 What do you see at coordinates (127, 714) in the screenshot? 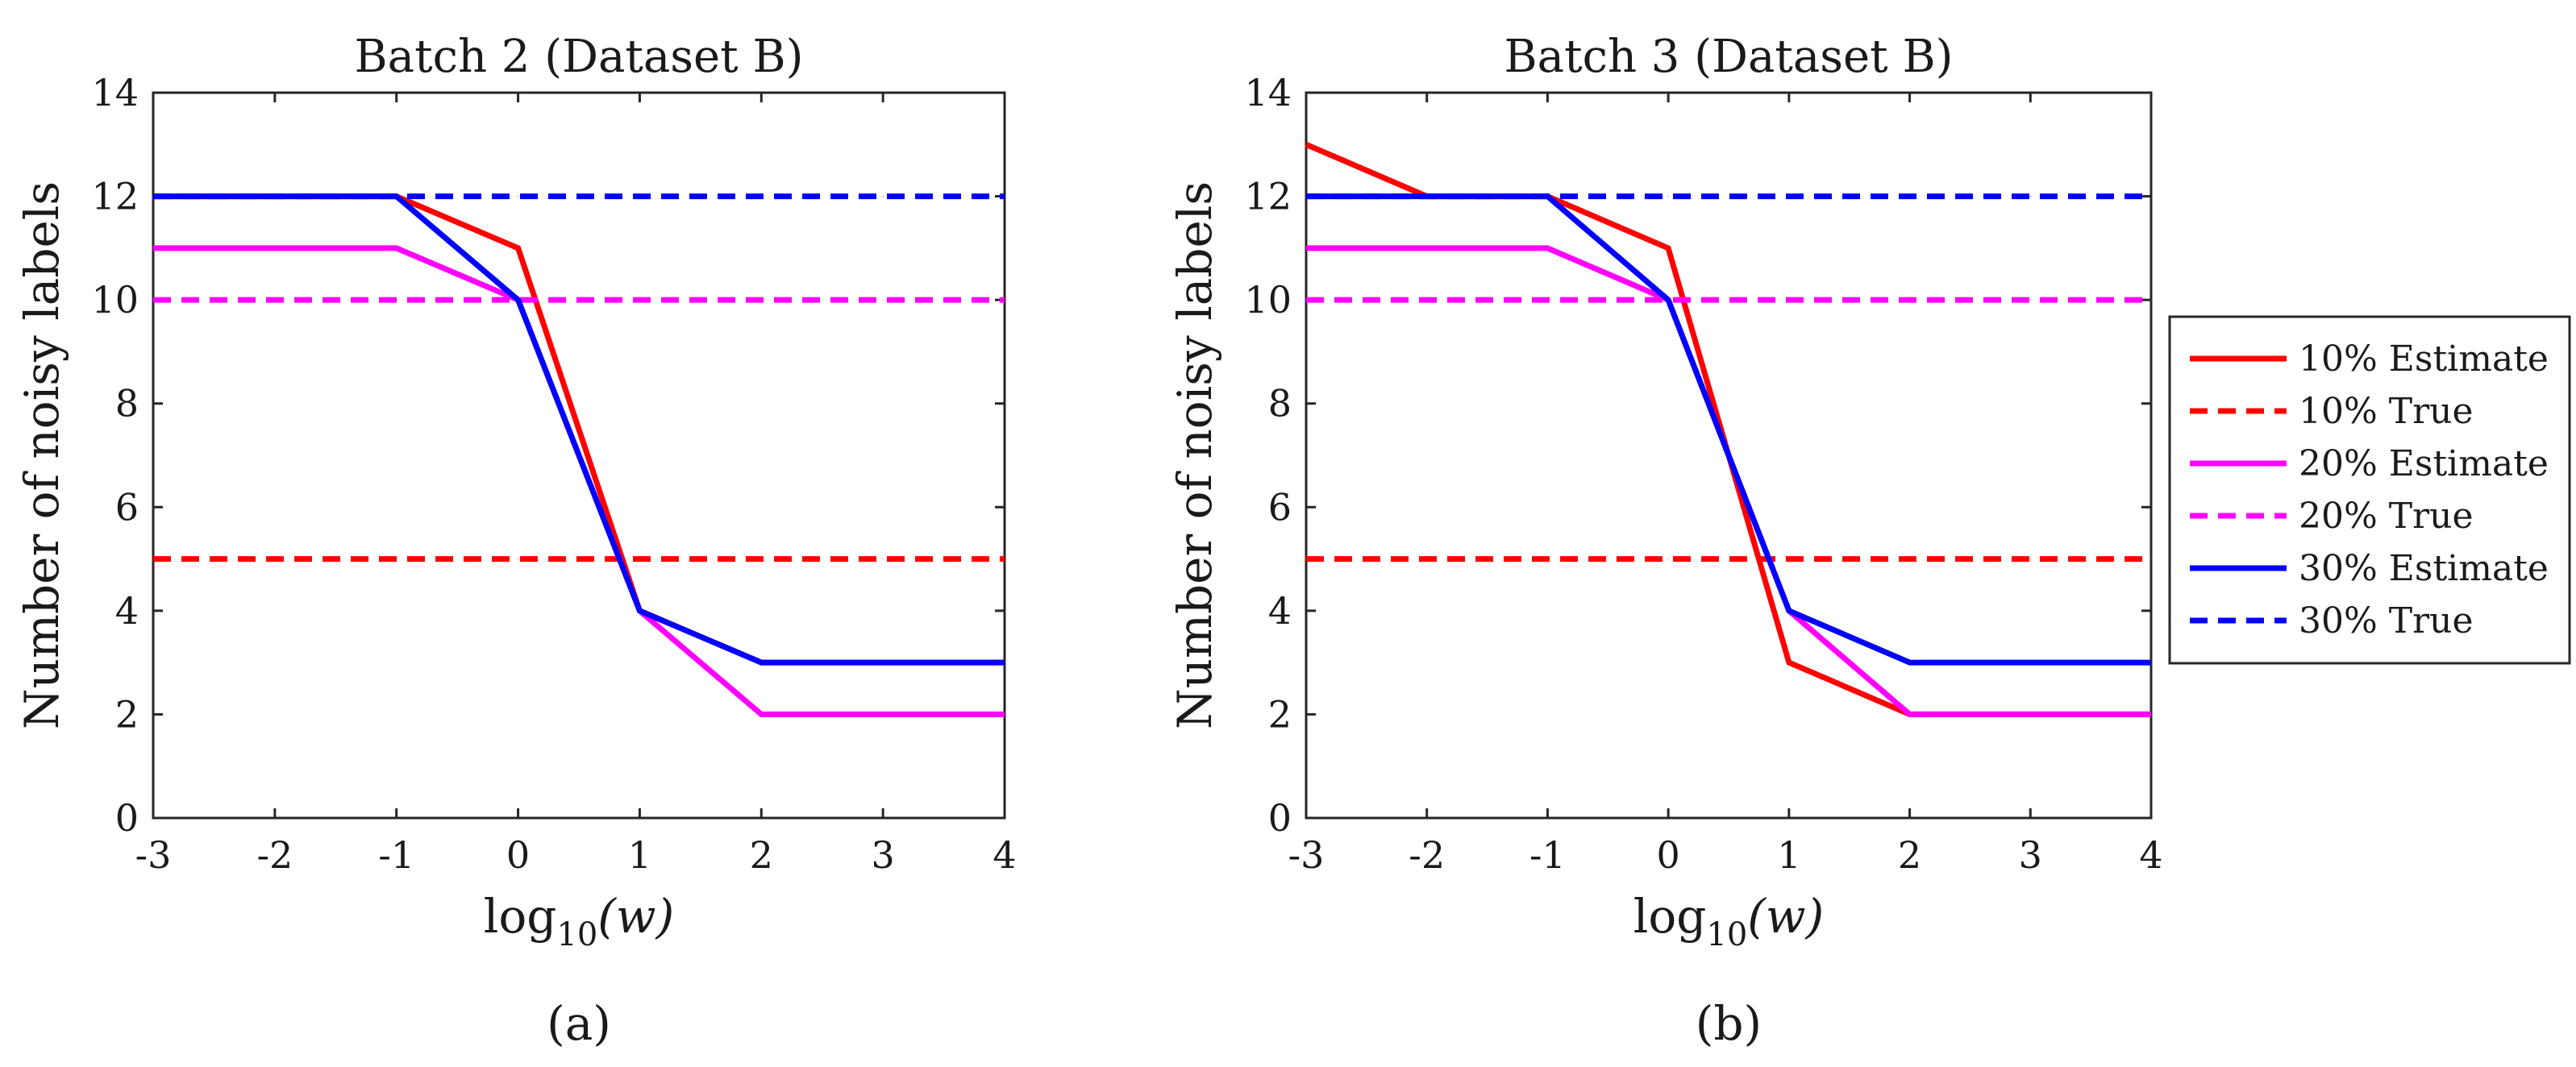
I see `y-tick-label: 2` at bounding box center [127, 714].